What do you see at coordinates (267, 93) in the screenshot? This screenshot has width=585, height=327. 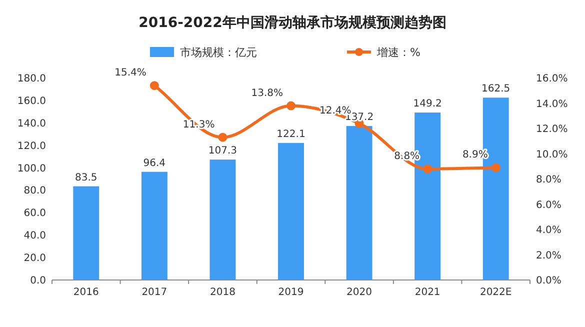 I see `data-label: 13.8%` at bounding box center [267, 93].